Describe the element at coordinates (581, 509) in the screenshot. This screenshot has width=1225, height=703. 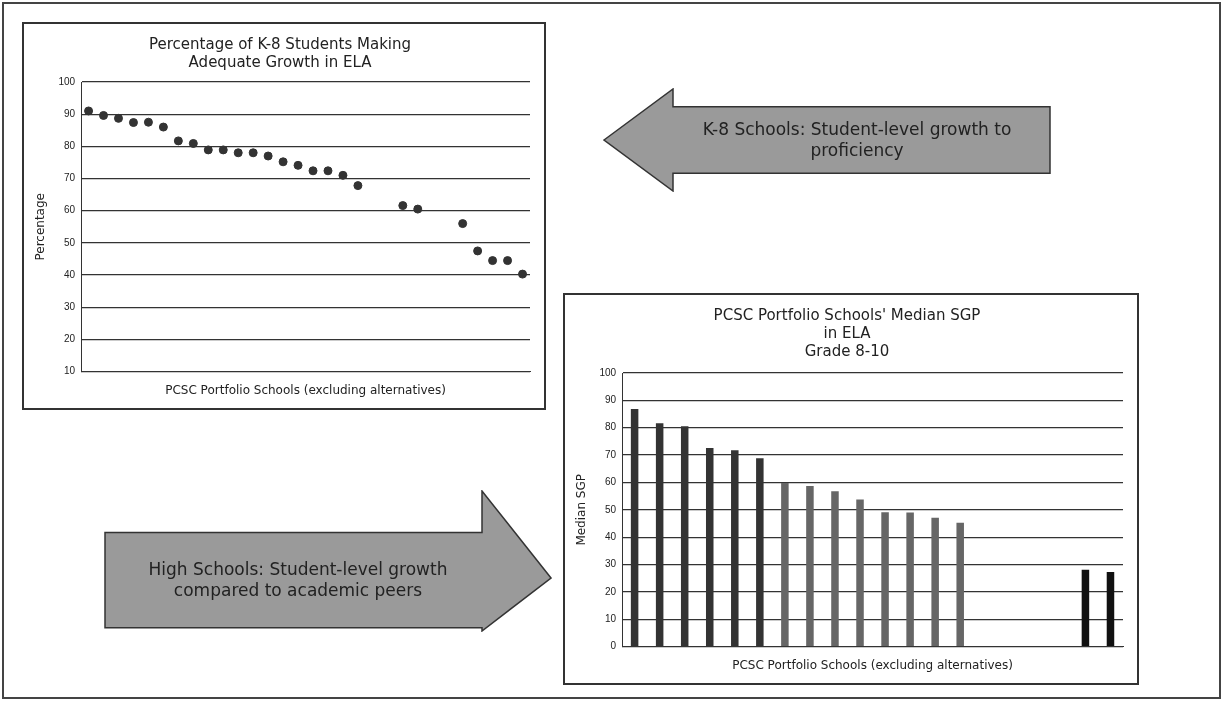
I see `y-axis-title: Median SGP` at that location.